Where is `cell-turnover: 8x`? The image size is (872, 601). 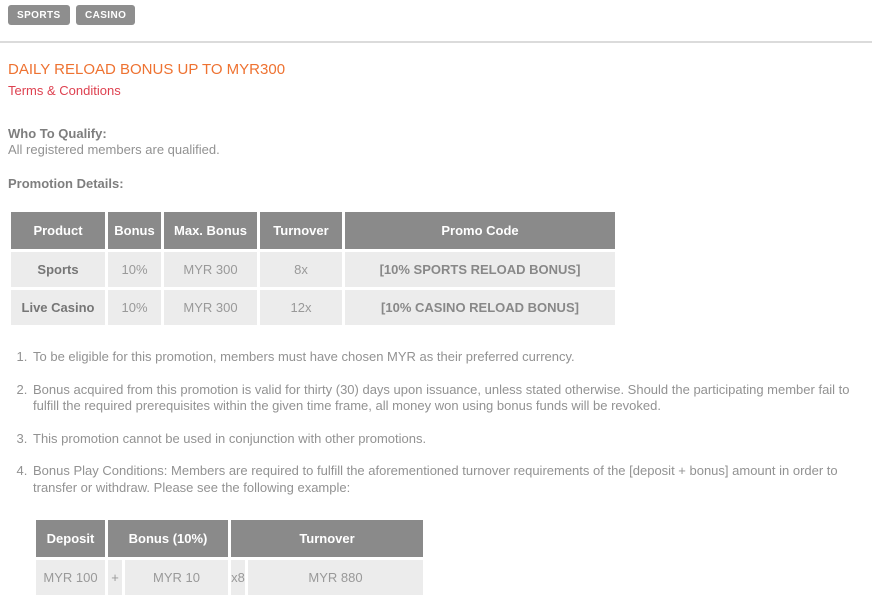
cell-turnover: 8x is located at coordinates (301, 269).